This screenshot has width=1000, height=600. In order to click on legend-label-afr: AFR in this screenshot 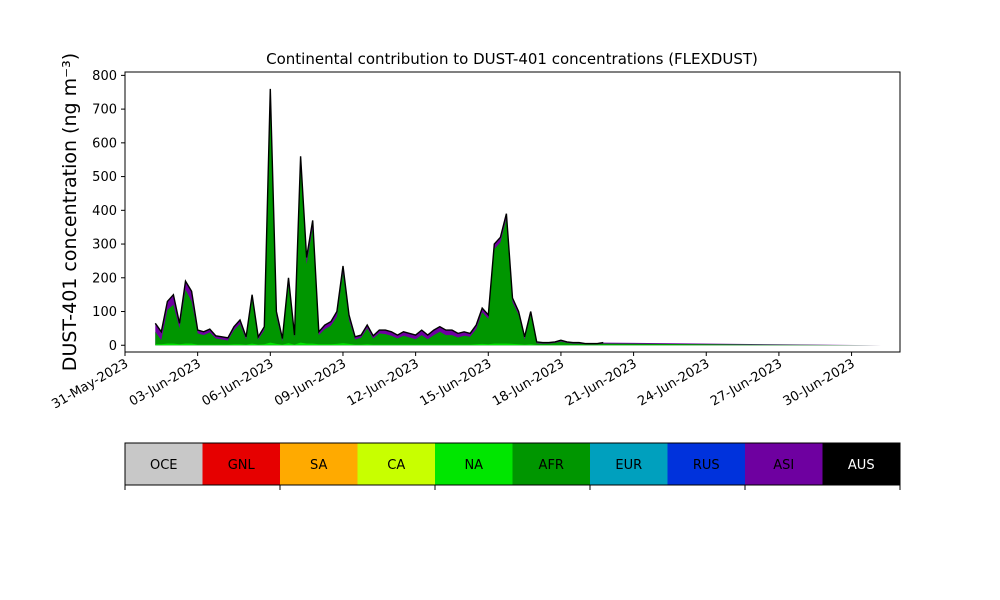, I will do `click(551, 465)`.